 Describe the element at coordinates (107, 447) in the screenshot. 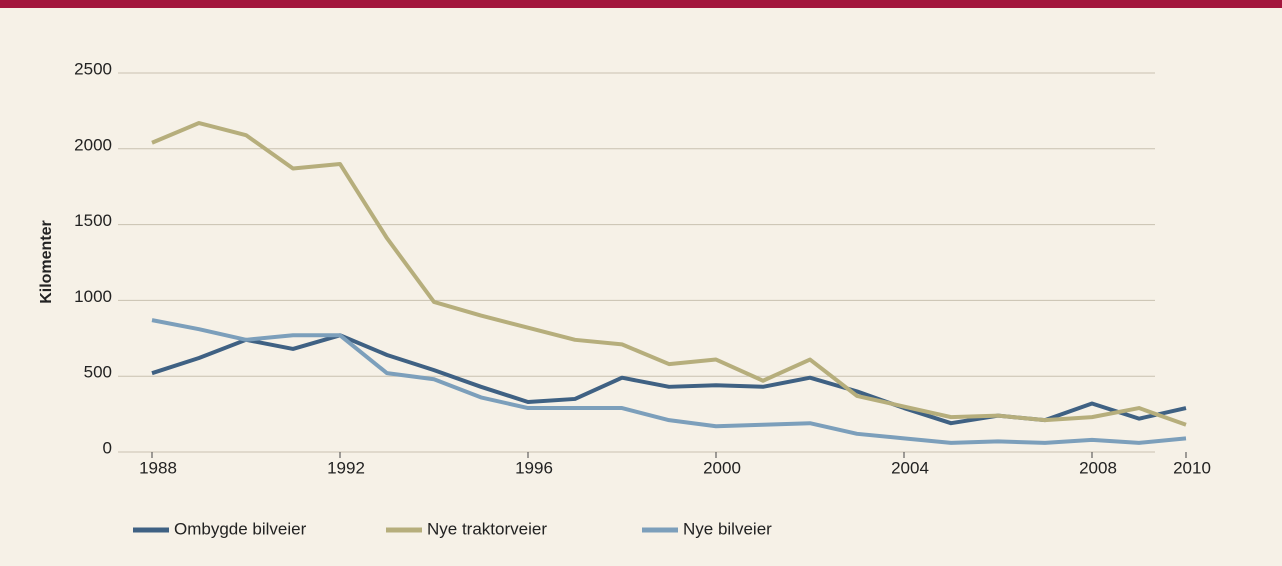

I see `y-tick-label: 0` at that location.